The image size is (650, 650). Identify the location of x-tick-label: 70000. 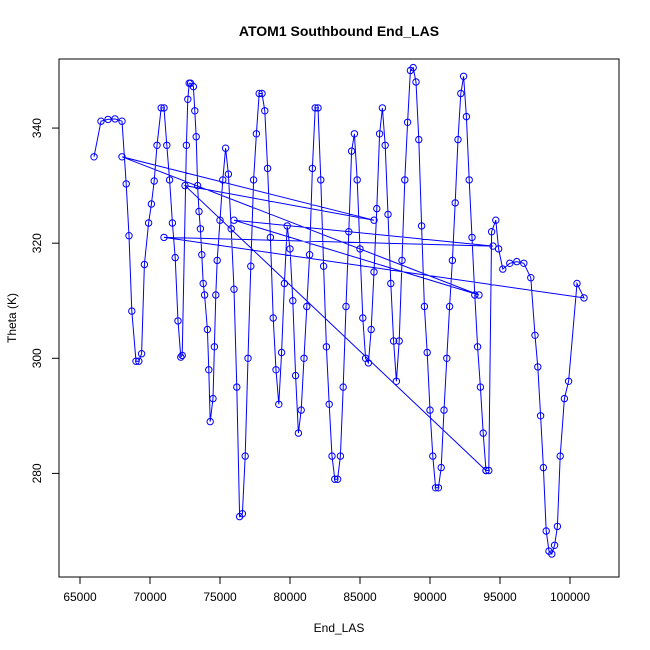
(150, 597).